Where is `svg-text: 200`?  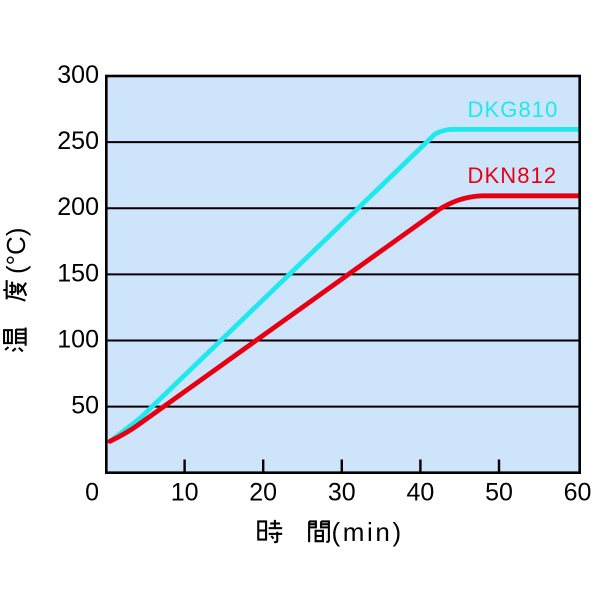 svg-text: 200 is located at coordinates (78, 207).